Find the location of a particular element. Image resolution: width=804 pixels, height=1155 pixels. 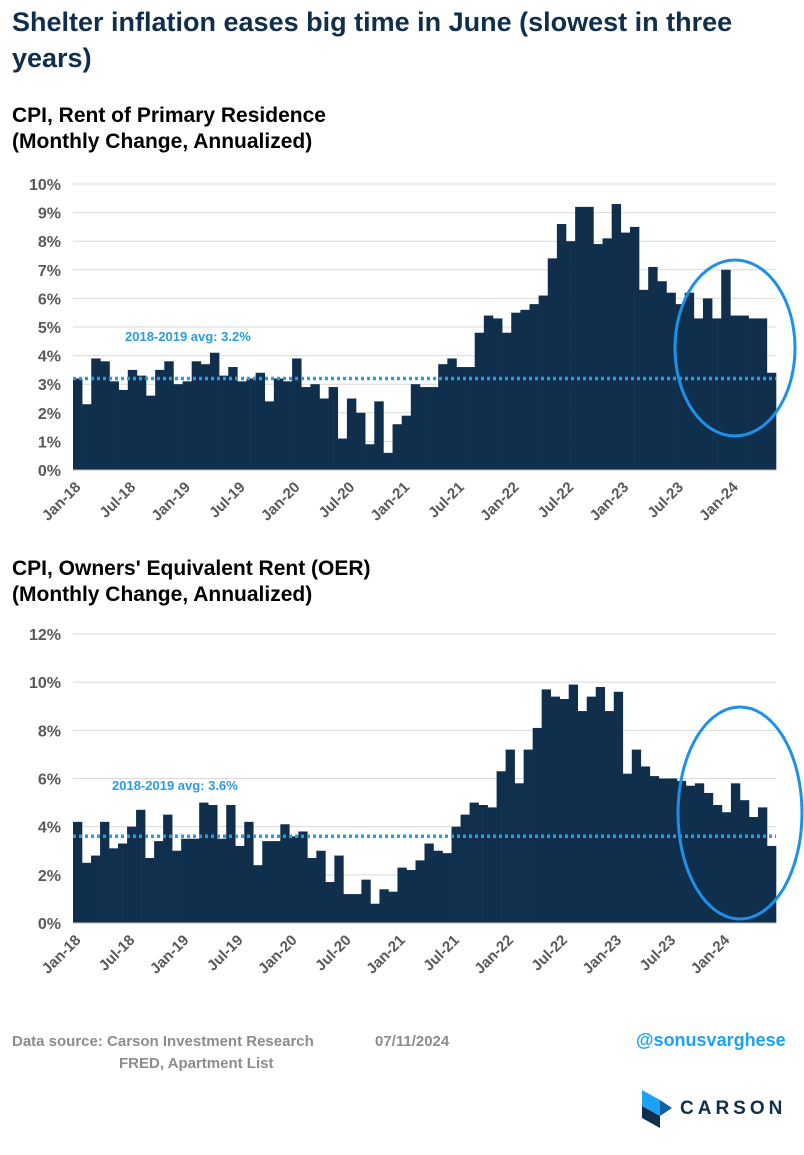

x-tick-label: Jul-23 is located at coordinates (658, 953).